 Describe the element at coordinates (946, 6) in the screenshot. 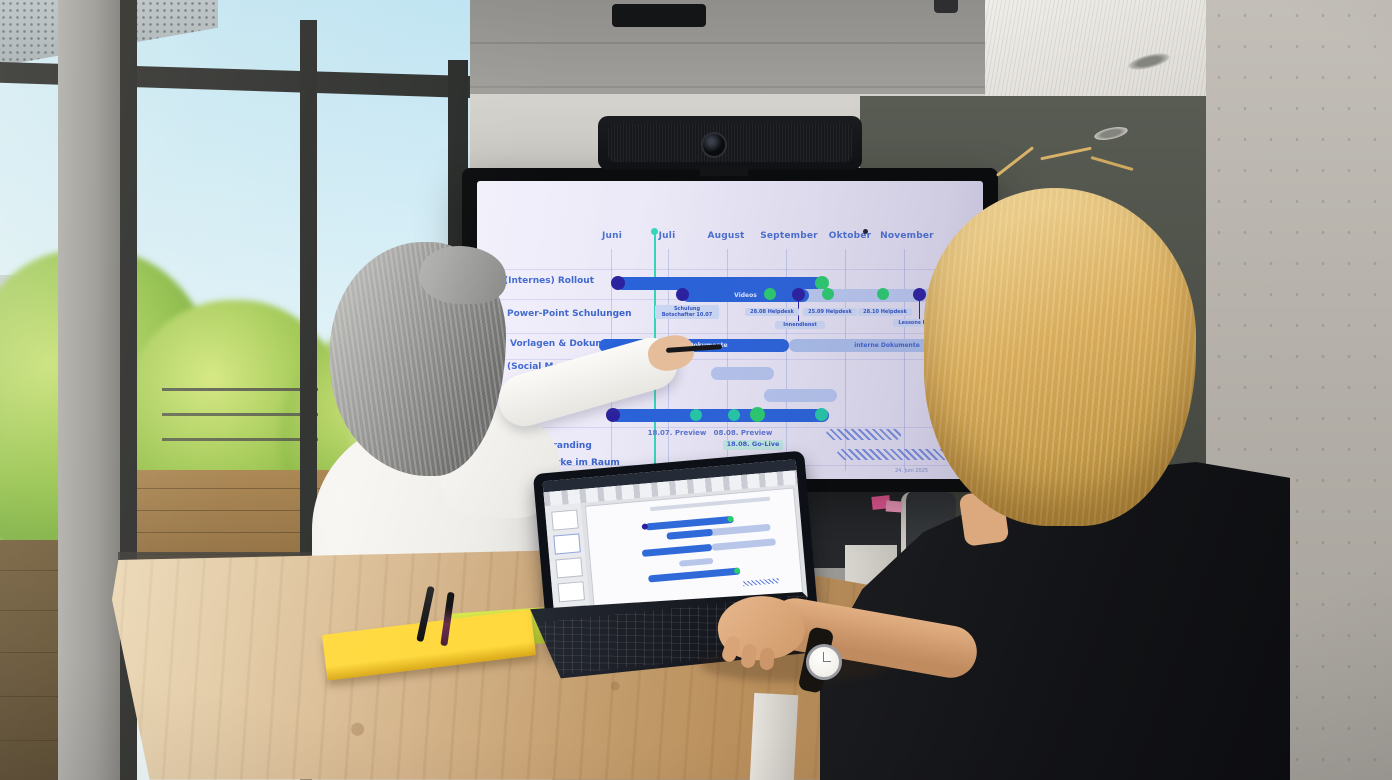

I see `ceiling-sensor` at that location.